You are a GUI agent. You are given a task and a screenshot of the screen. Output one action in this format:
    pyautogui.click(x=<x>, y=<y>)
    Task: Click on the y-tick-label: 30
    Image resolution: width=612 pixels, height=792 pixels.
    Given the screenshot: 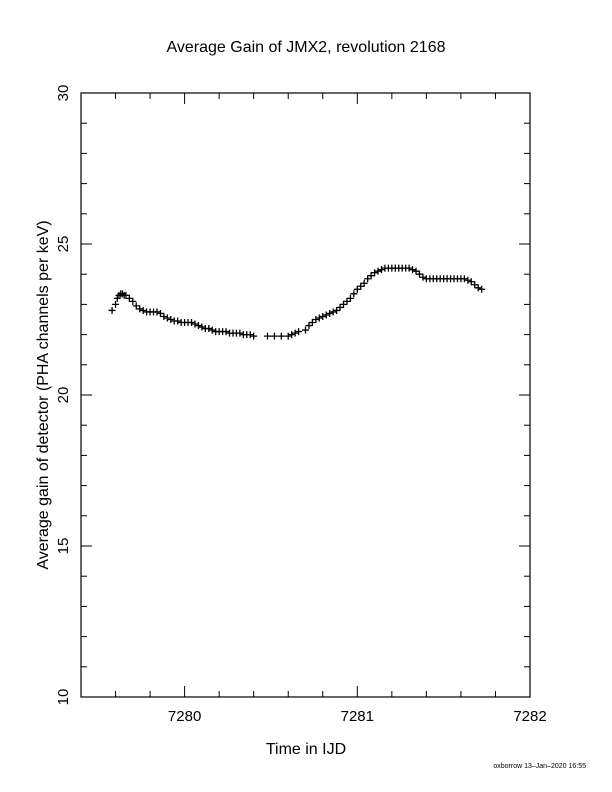 What is the action you would take?
    pyautogui.click(x=63, y=93)
    